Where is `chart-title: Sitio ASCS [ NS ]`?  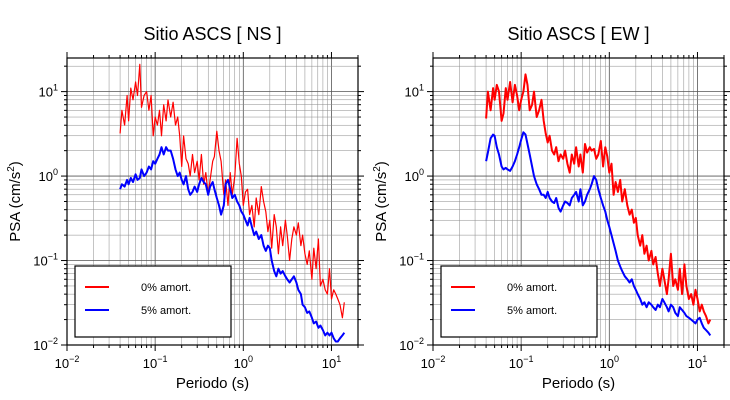
chart-title: Sitio ASCS [ NS ] is located at coordinates (212, 34).